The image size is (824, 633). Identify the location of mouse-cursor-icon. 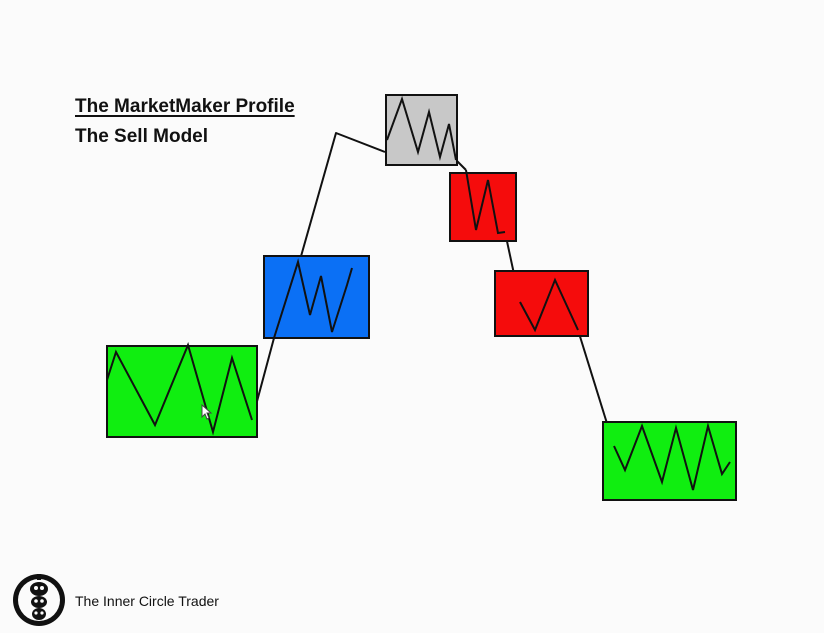
(207, 411).